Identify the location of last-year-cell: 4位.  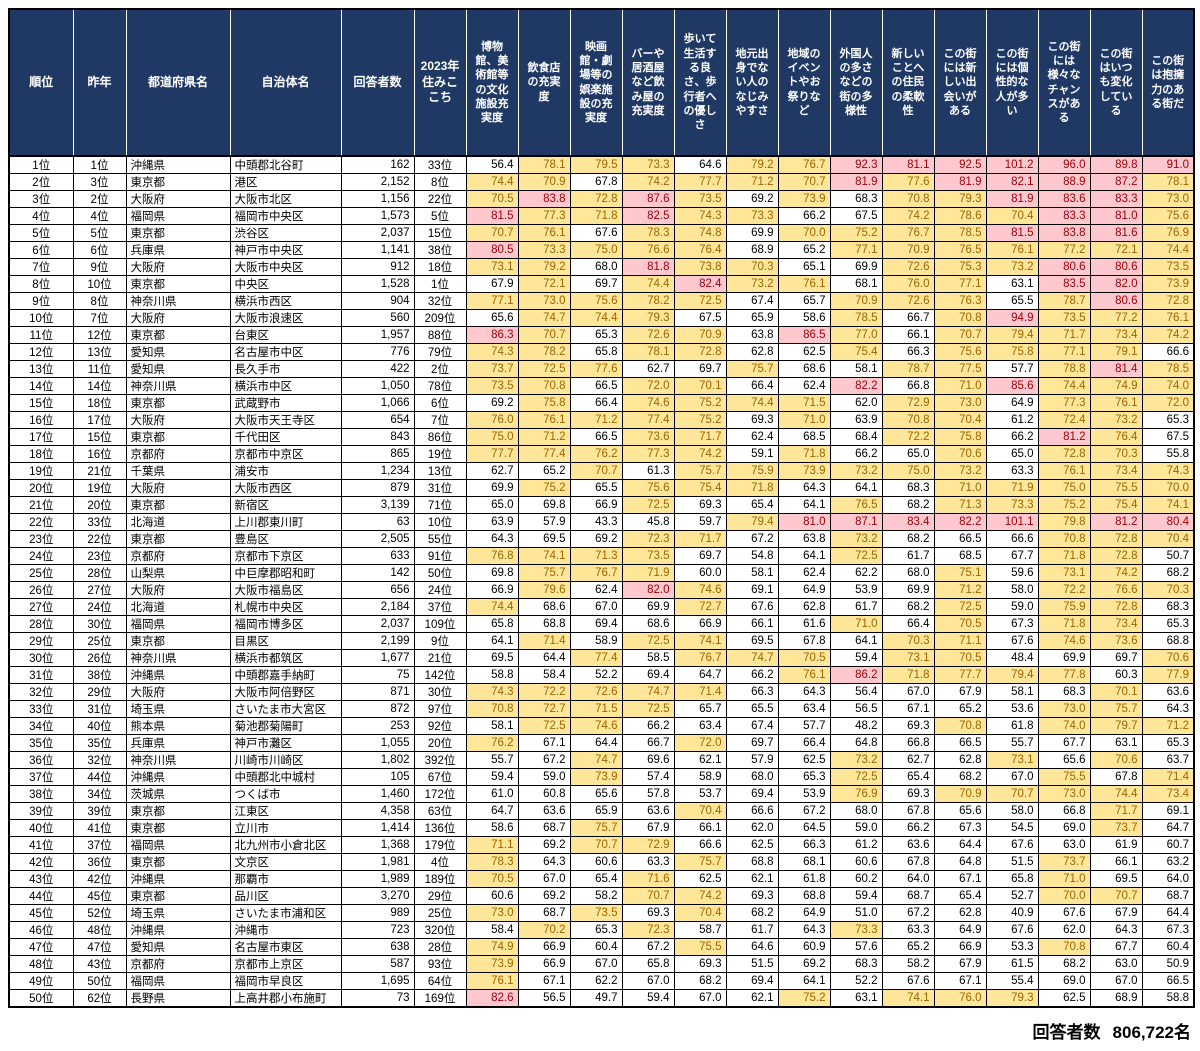
(99, 216).